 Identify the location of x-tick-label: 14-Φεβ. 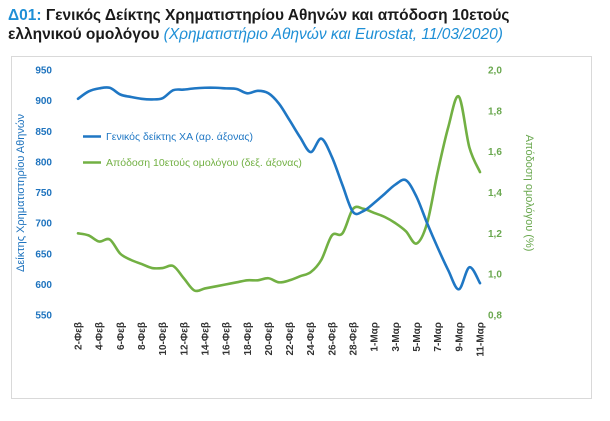
(205, 339).